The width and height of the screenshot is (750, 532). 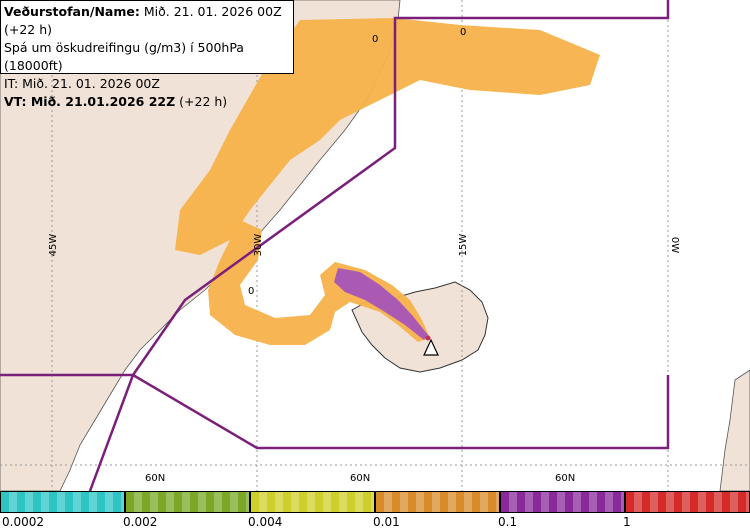 What do you see at coordinates (265, 522) in the screenshot?
I see `legend-tick-2: 0.004` at bounding box center [265, 522].